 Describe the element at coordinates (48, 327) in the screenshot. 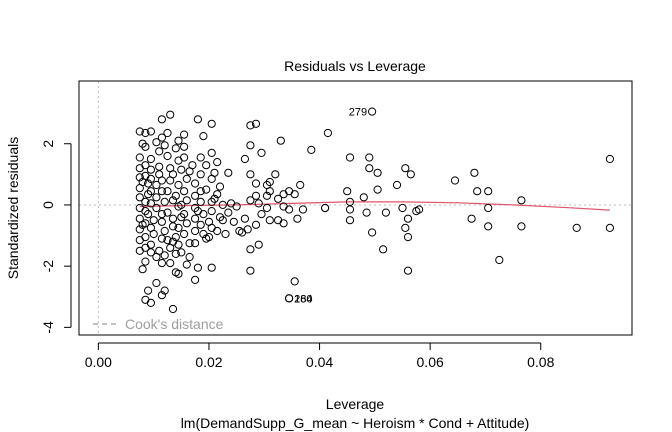

I see `y-tick-label: -4` at that location.